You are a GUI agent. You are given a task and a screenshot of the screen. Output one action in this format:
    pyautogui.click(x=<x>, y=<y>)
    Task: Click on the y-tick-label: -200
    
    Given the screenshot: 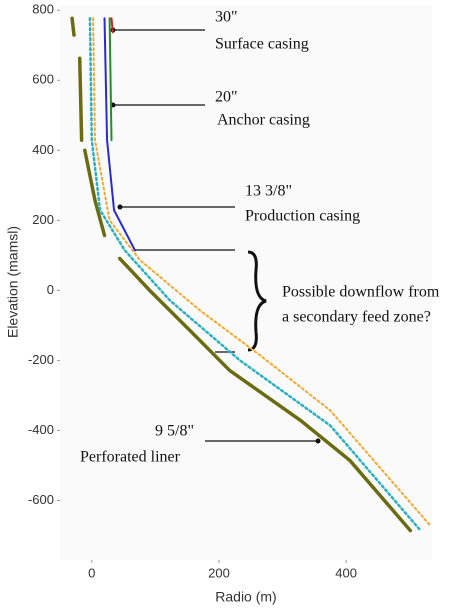 What is the action you would take?
    pyautogui.click(x=41, y=359)
    